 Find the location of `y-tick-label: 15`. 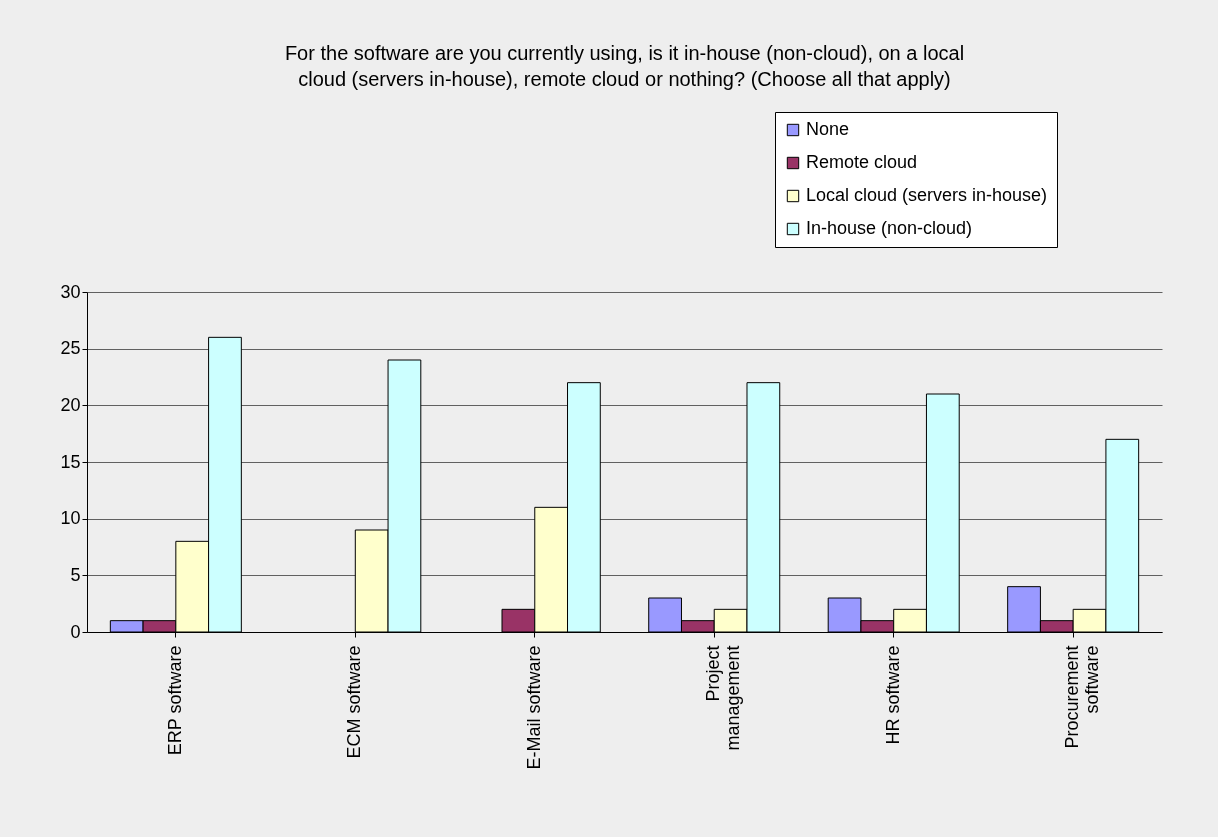

y-tick-label: 15 is located at coordinates (70, 461).